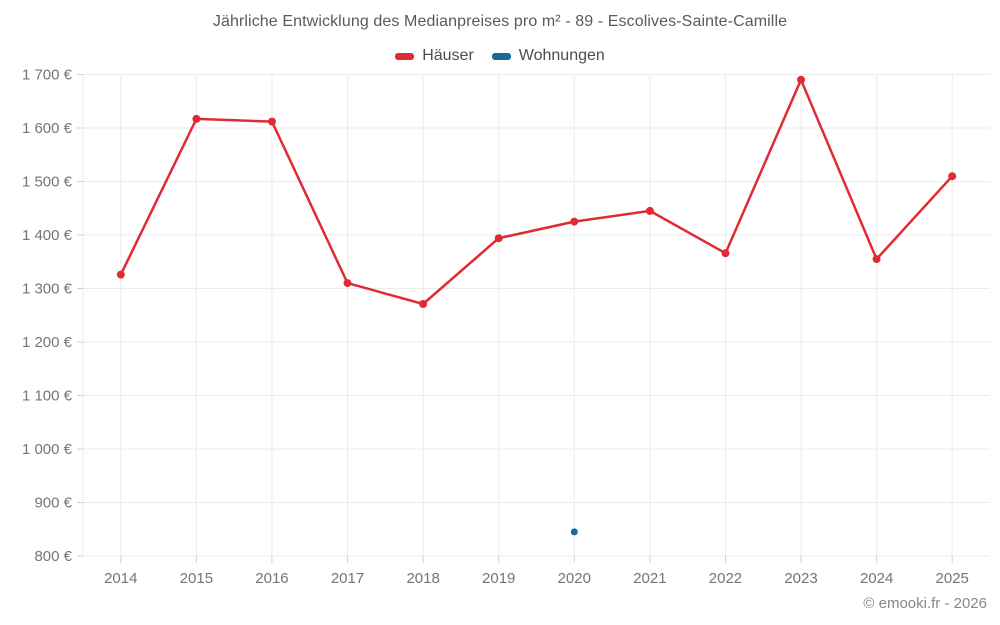  What do you see at coordinates (47, 75) in the screenshot?
I see `svg-text: 1 700 €` at bounding box center [47, 75].